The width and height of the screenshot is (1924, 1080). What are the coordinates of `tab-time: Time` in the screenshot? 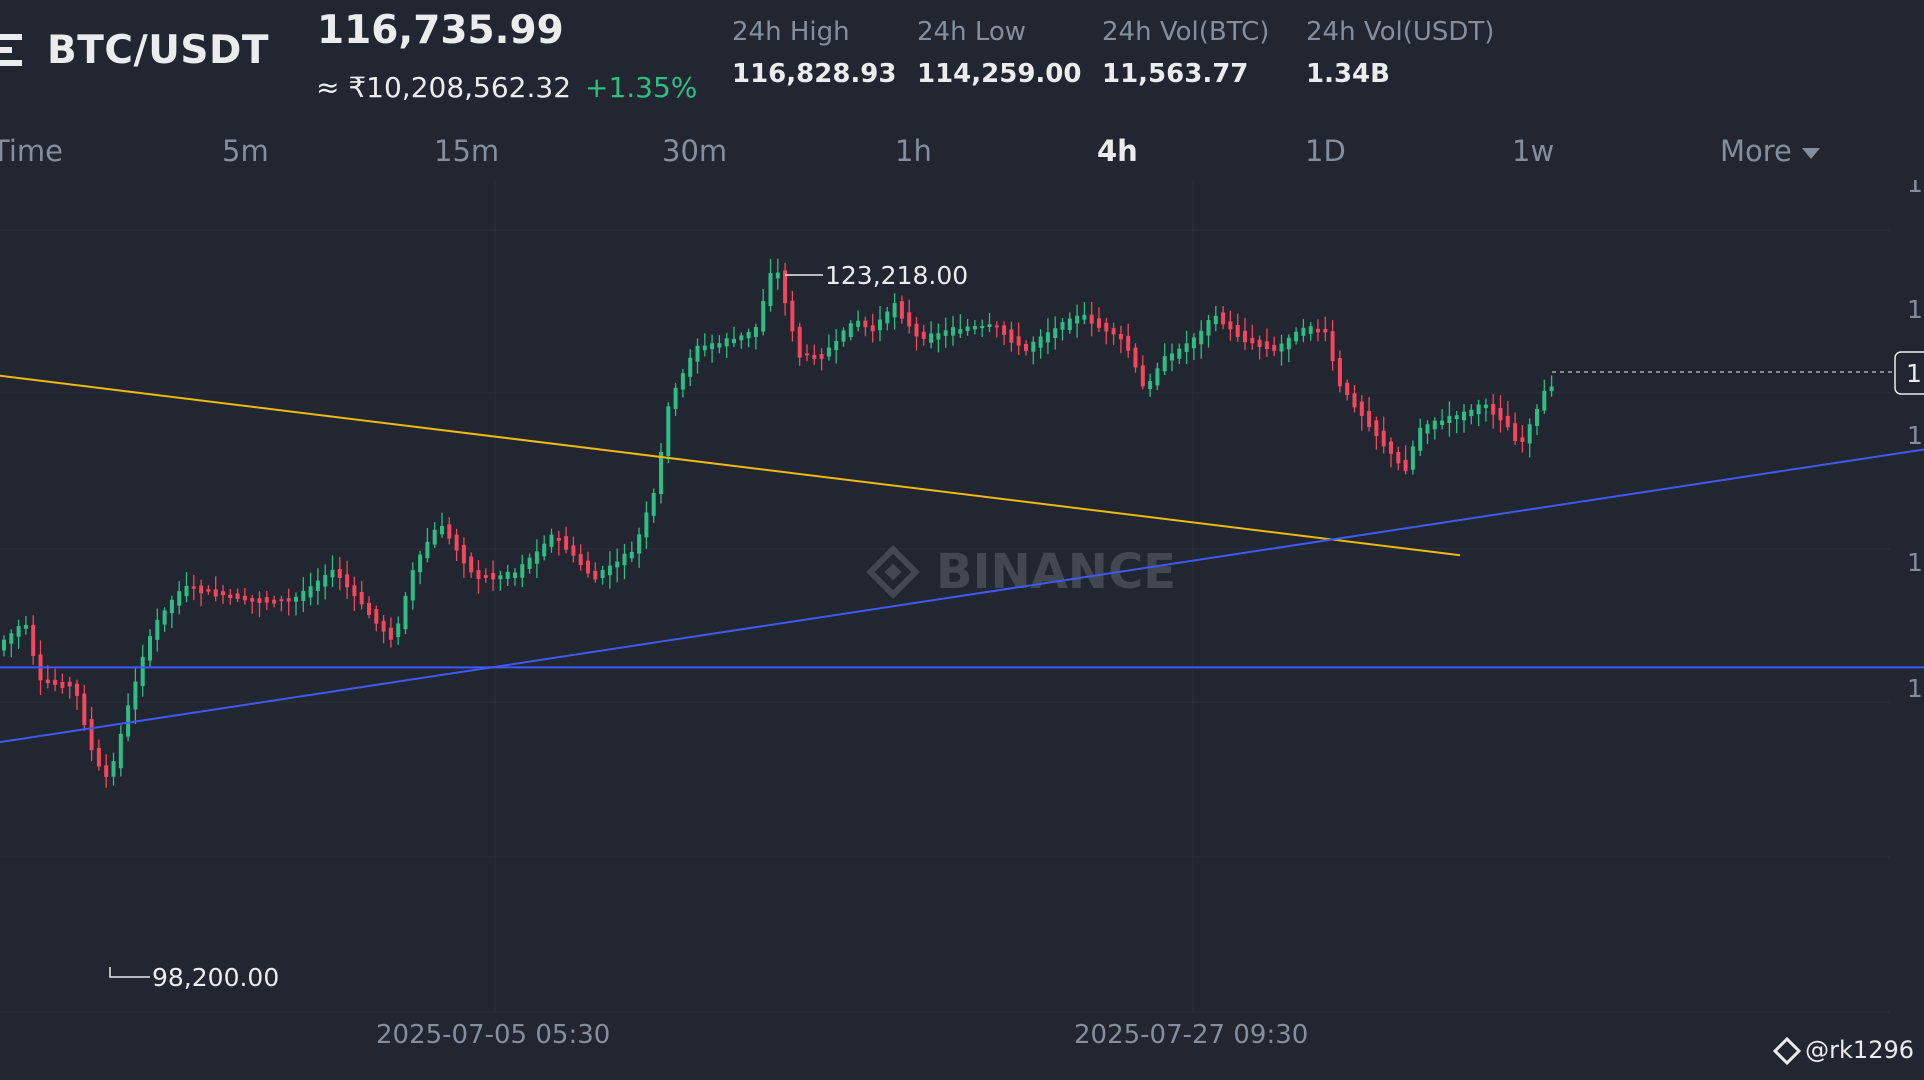 It's located at (31, 151).